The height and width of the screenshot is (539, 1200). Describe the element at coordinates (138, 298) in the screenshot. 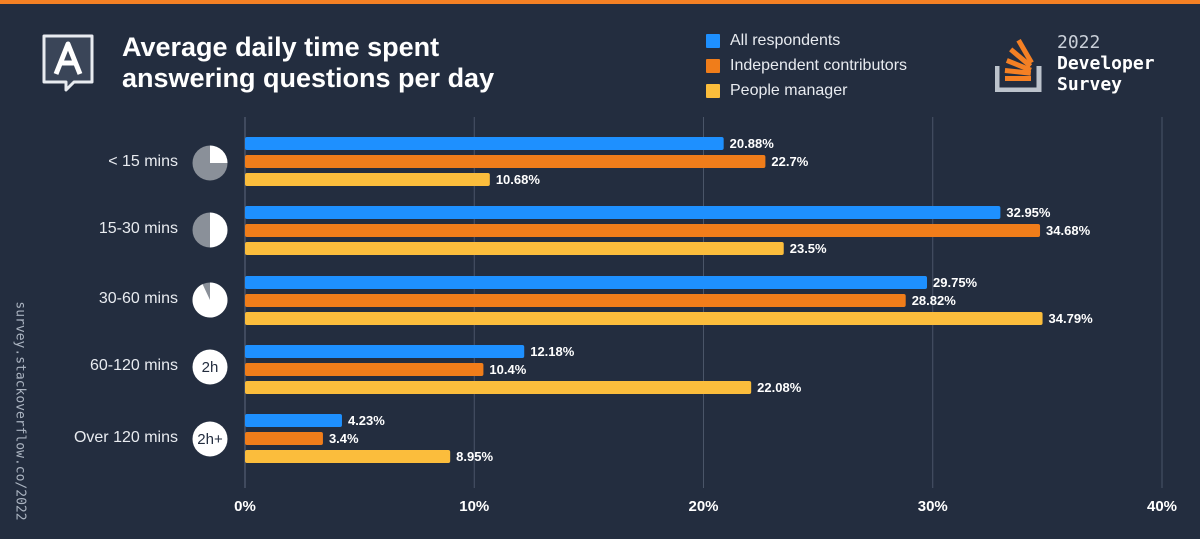

I see `category-label: 30-60 mins` at that location.